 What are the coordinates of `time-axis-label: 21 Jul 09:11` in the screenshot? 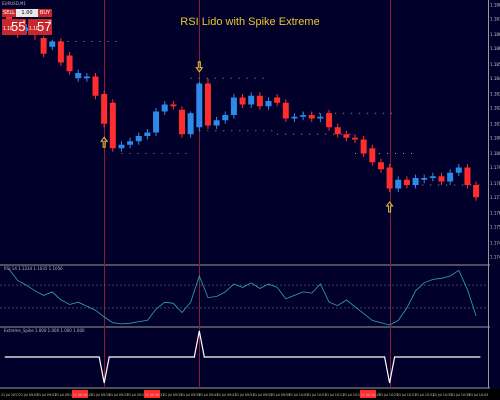 It's located at (64, 395).